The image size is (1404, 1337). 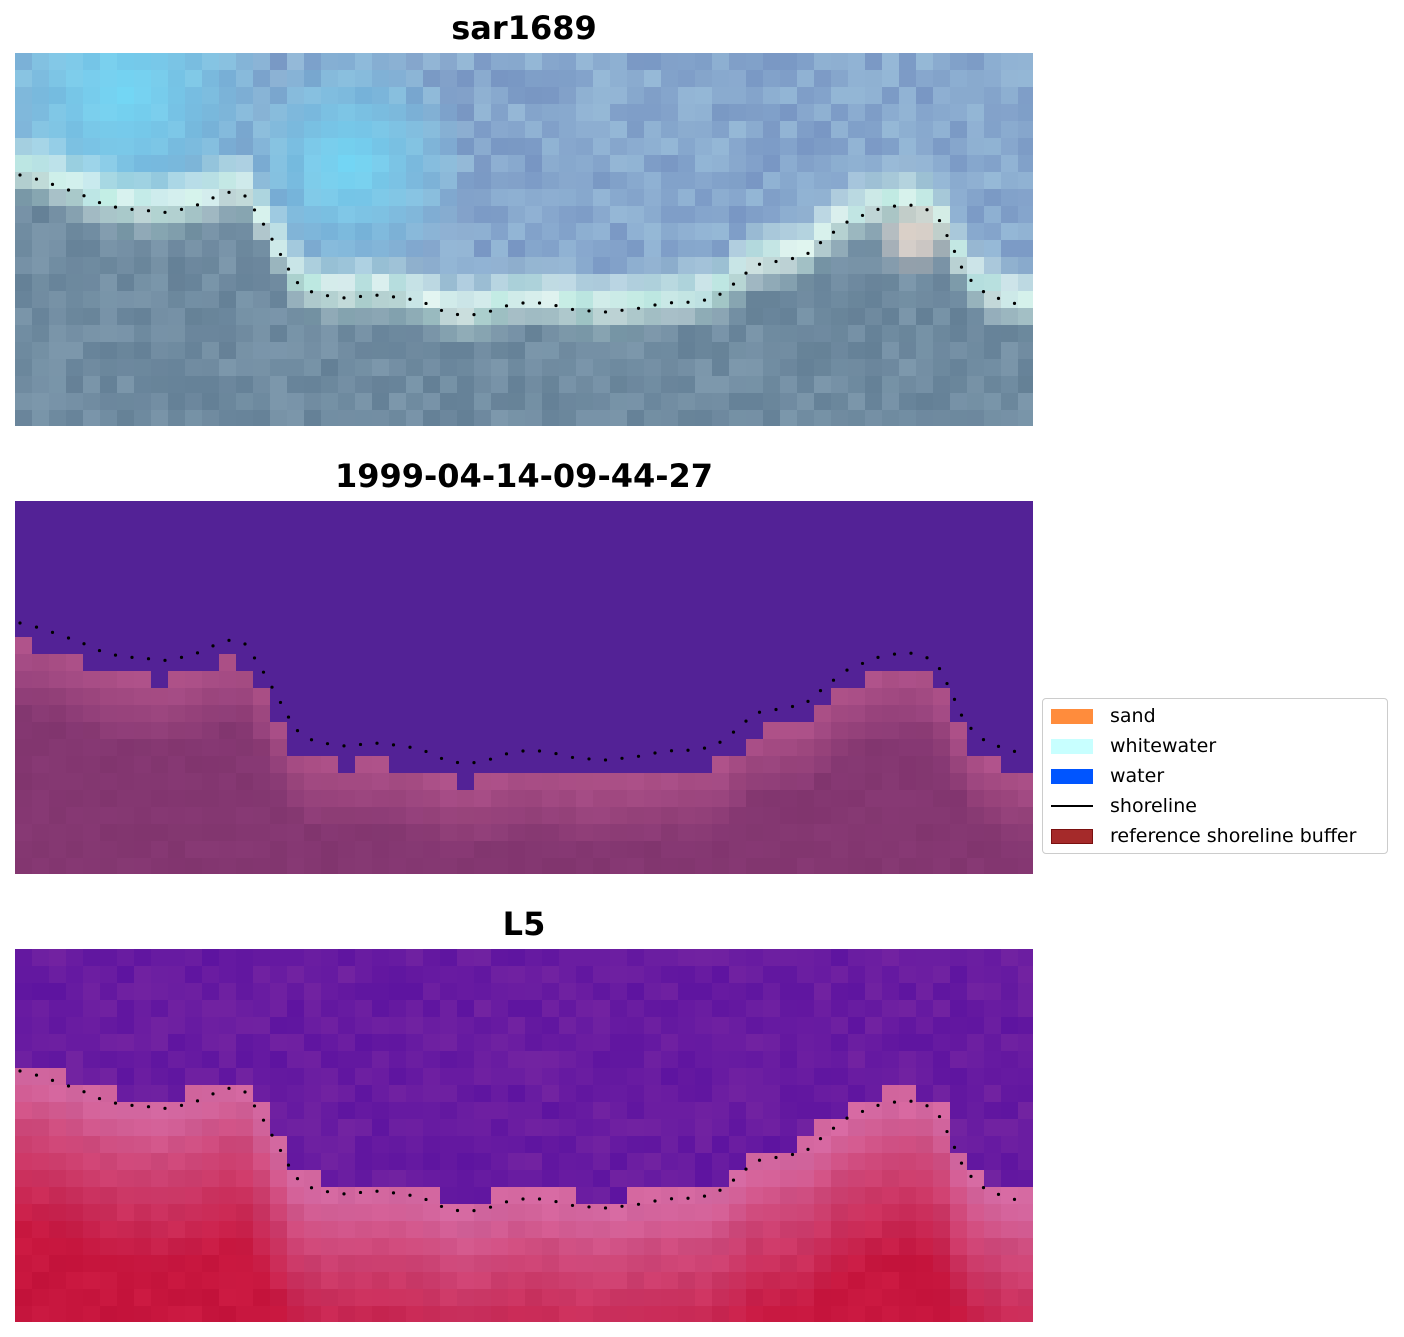 What do you see at coordinates (524, 476) in the screenshot?
I see `panel-title-classified: 1999-04-14-09-44-27` at bounding box center [524, 476].